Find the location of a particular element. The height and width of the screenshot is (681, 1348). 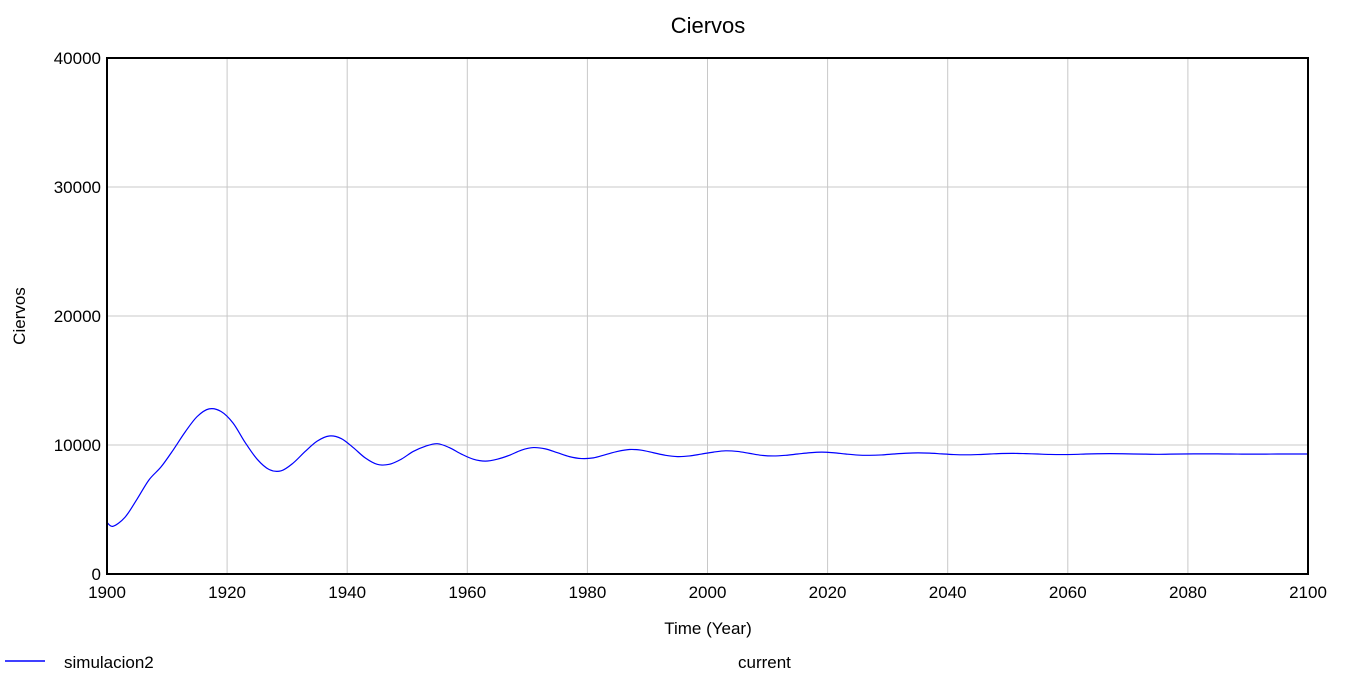

x-tick-label: 2060 is located at coordinates (1068, 592).